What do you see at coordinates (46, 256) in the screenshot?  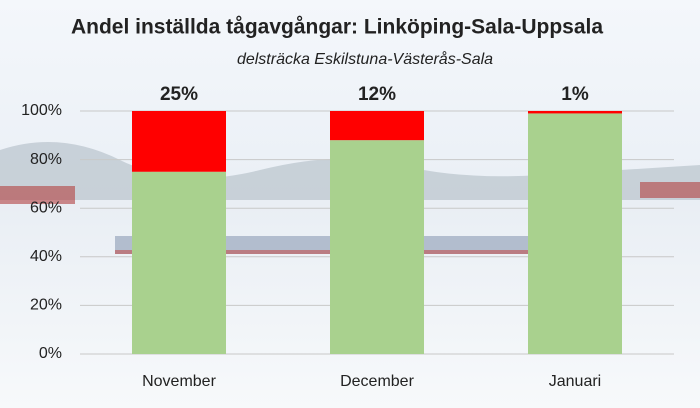 I see `y-tick-label: 40%` at bounding box center [46, 256].